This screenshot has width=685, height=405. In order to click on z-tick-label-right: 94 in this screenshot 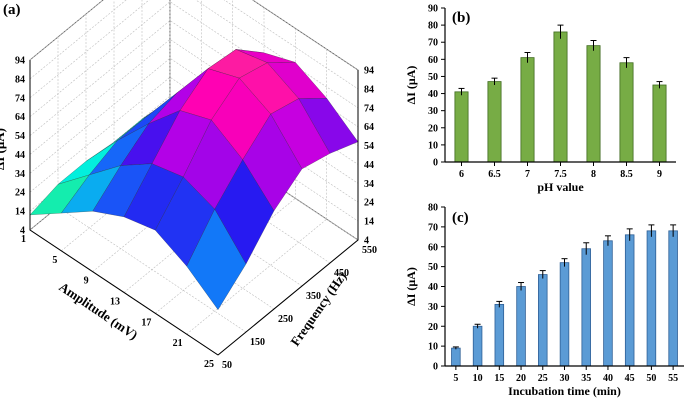, I will do `click(369, 71)`.